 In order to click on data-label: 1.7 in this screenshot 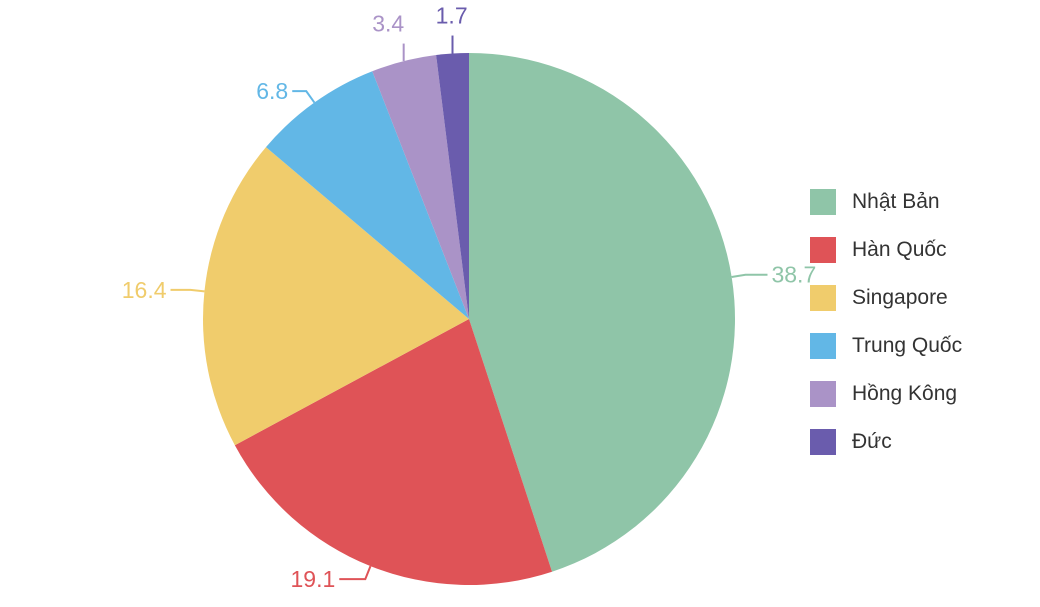, I will do `click(452, 16)`.